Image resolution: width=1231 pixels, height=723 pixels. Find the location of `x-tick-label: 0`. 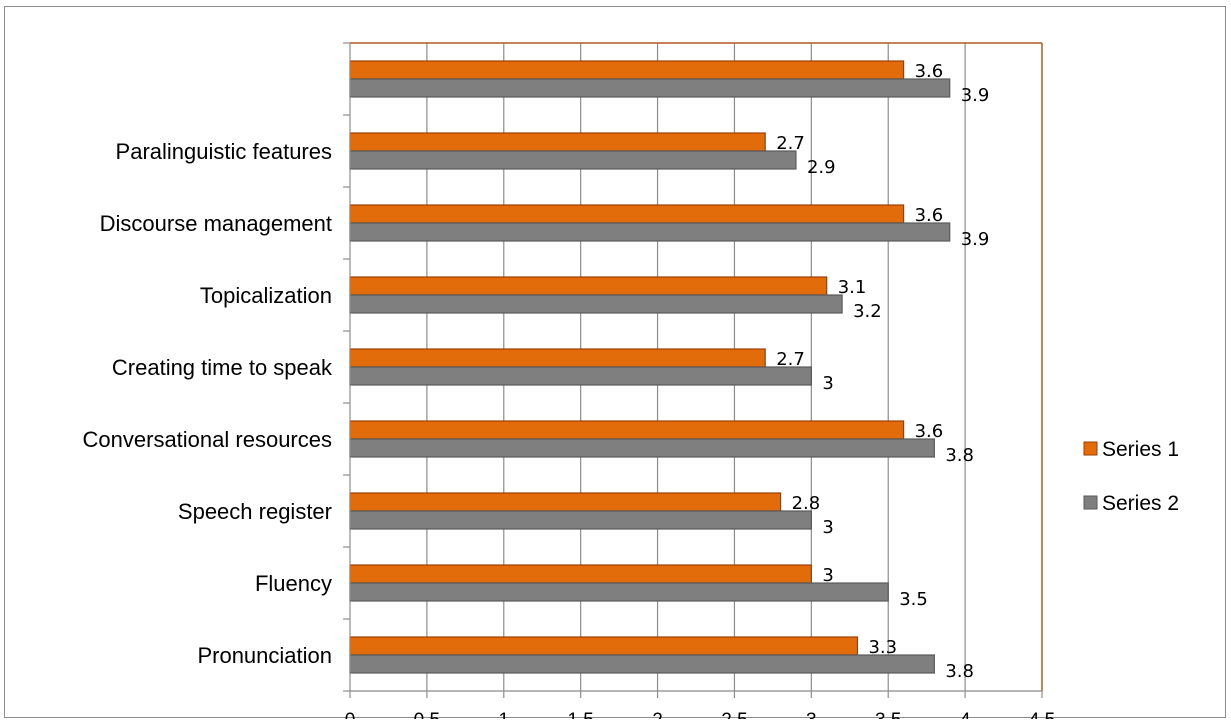

x-tick-label: 0 is located at coordinates (350, 714).